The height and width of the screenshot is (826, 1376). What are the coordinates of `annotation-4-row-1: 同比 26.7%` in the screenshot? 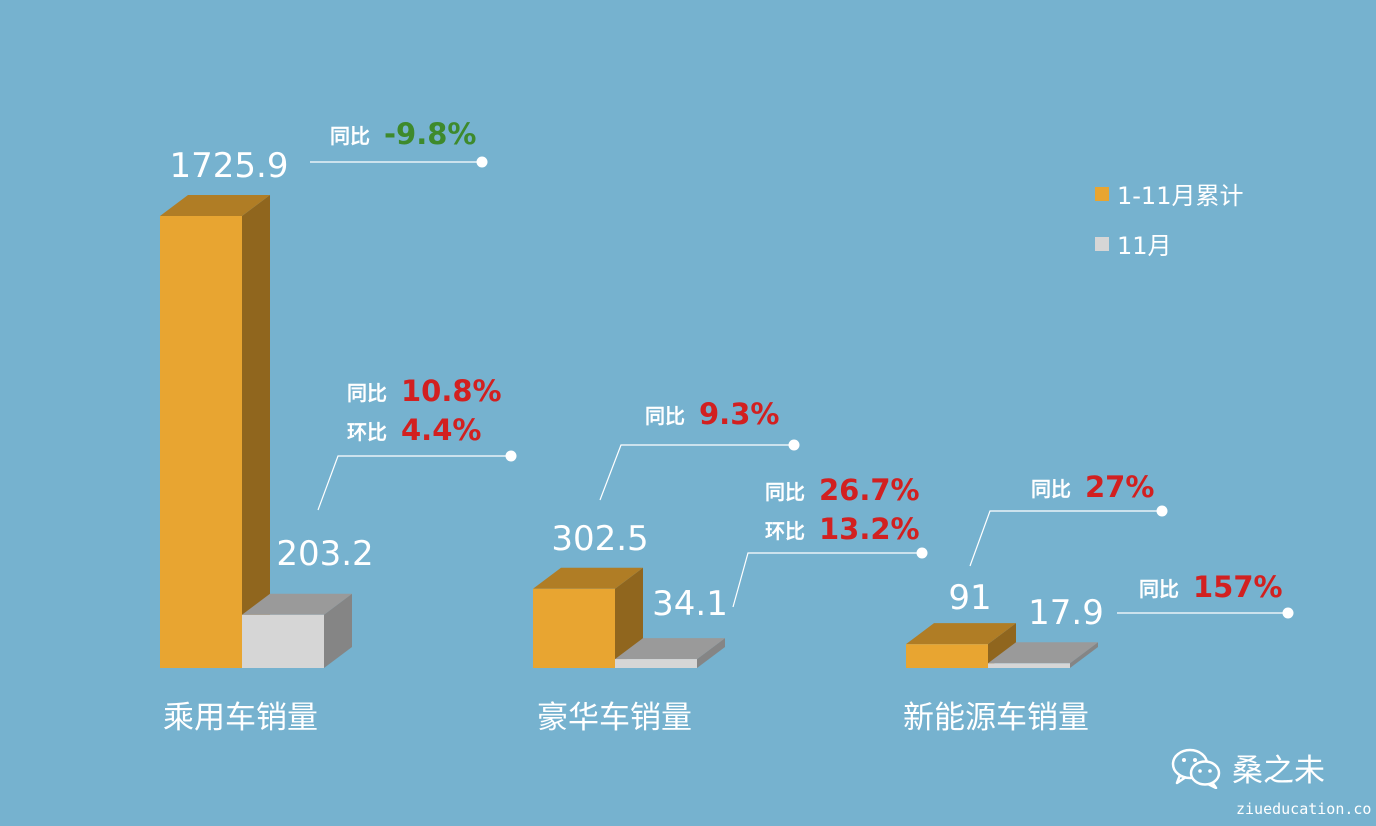 It's located at (842, 490).